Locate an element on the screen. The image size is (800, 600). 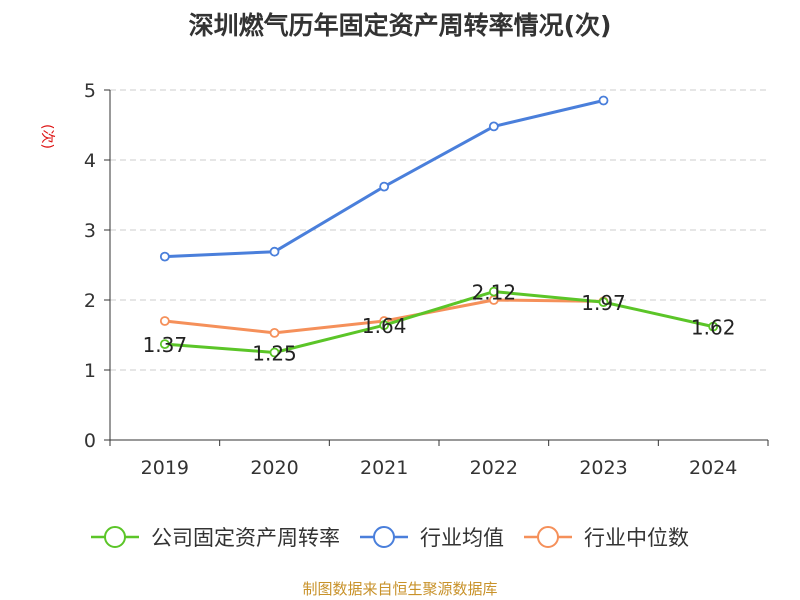
x-tick-label: 2024 is located at coordinates (713, 468).